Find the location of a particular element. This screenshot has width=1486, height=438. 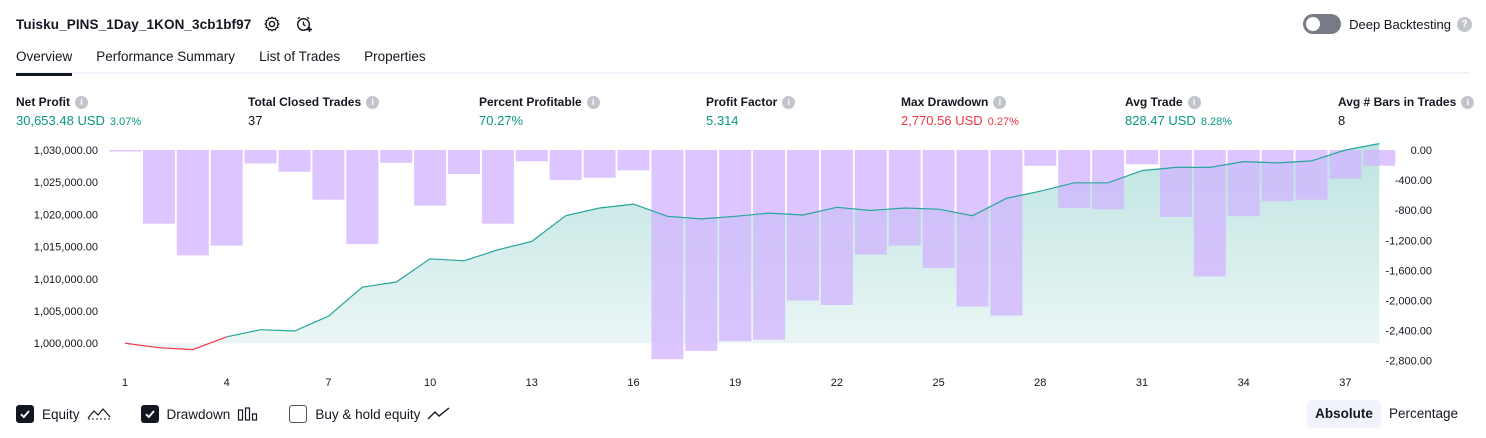

stat-value: 828.47 USD is located at coordinates (1160, 120).